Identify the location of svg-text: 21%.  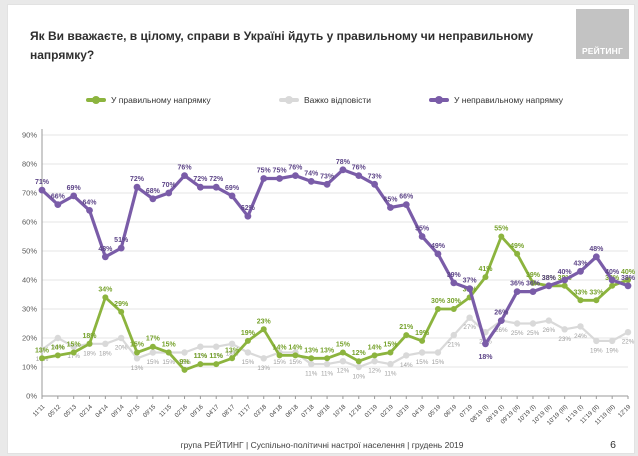
(453, 345).